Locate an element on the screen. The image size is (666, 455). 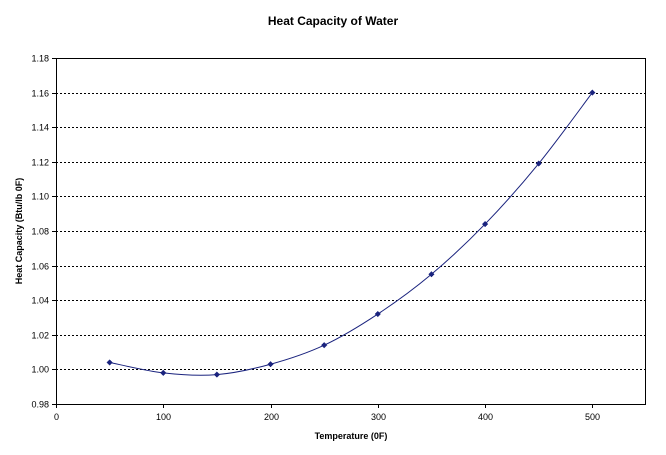
x-axis-title: Temperature (0F) is located at coordinates (351, 436).